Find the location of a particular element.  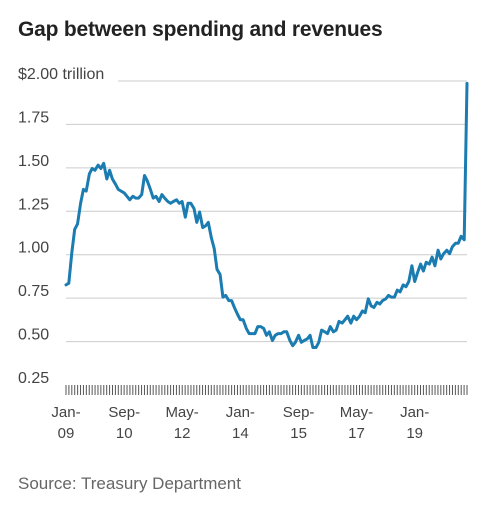

x-tick-label: 19 is located at coordinates (414, 433).